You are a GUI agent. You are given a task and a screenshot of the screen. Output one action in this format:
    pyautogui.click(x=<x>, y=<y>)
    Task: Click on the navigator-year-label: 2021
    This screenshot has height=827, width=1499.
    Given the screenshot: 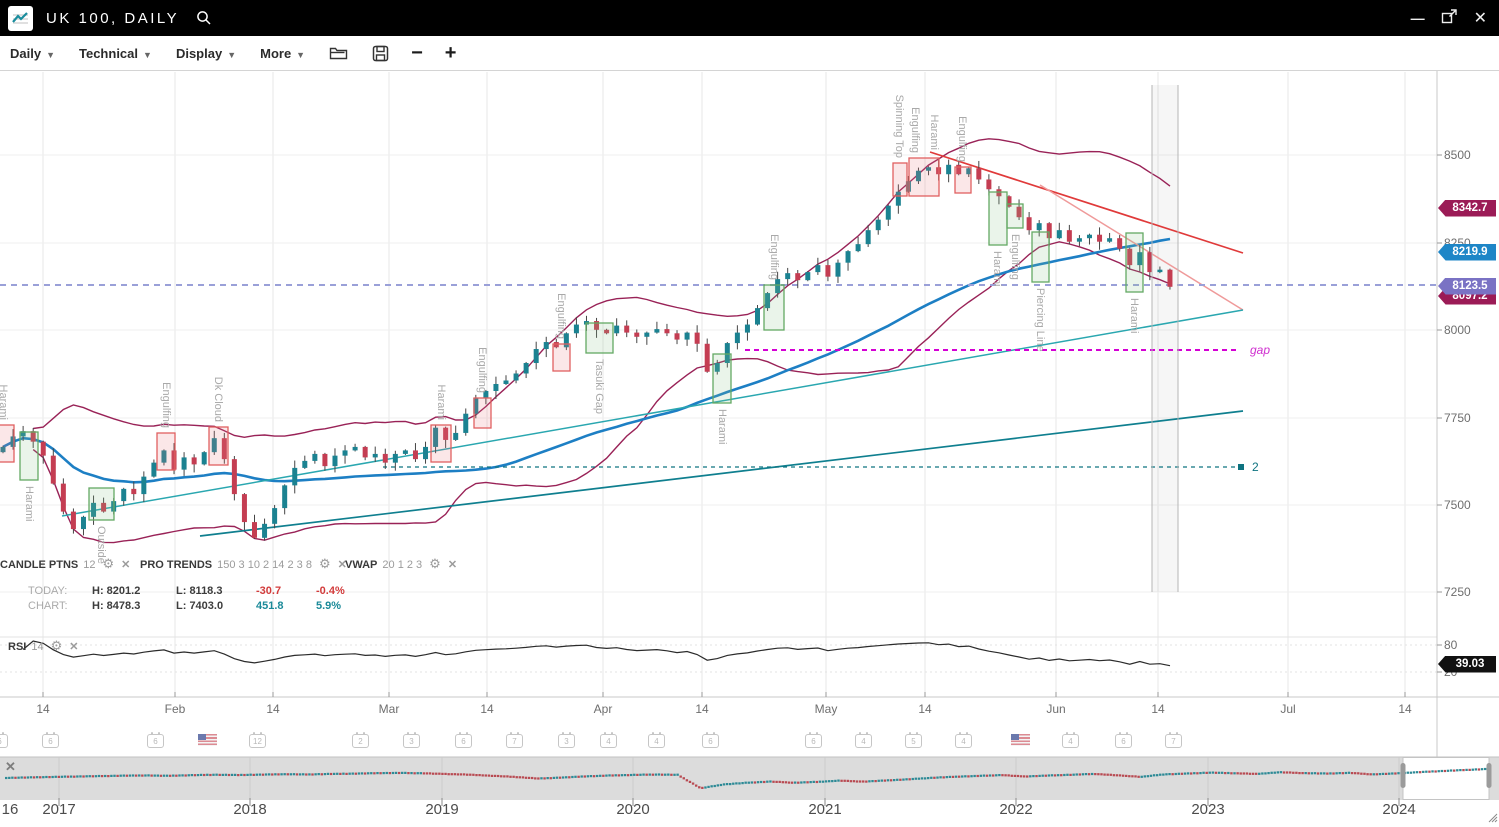 What is the action you would take?
    pyautogui.click(x=825, y=809)
    